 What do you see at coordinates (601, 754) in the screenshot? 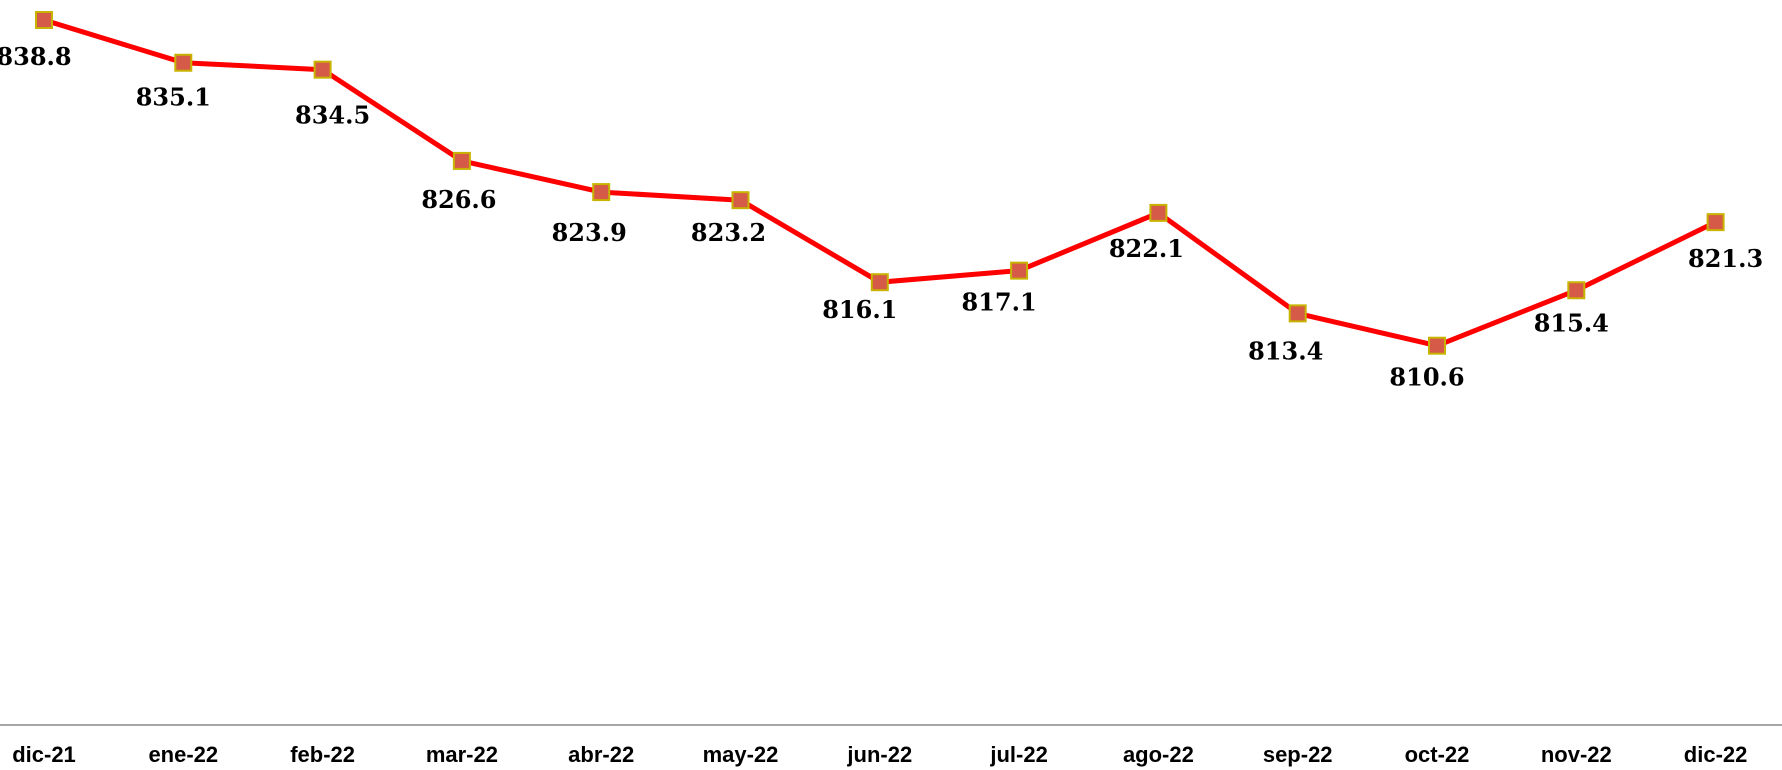
I see `x-tick-label-abr-22: abr-22` at bounding box center [601, 754].